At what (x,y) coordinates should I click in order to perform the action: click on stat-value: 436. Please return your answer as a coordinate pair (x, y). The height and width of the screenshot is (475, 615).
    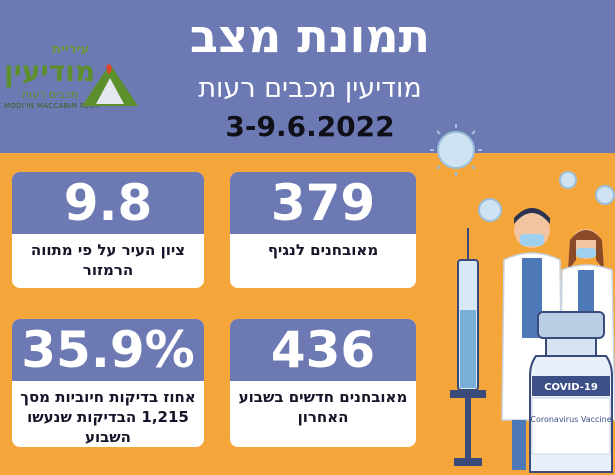
    Looking at the image, I should click on (323, 350).